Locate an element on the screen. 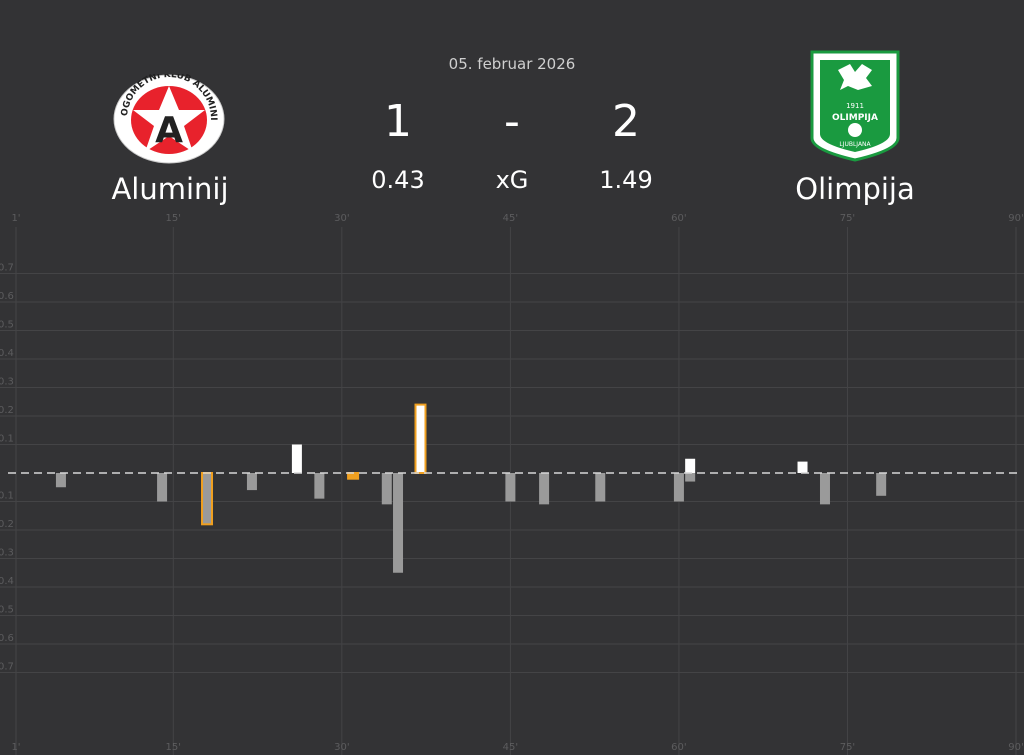 The image size is (1024, 755). home-team-name: Aluminij is located at coordinates (170, 189).